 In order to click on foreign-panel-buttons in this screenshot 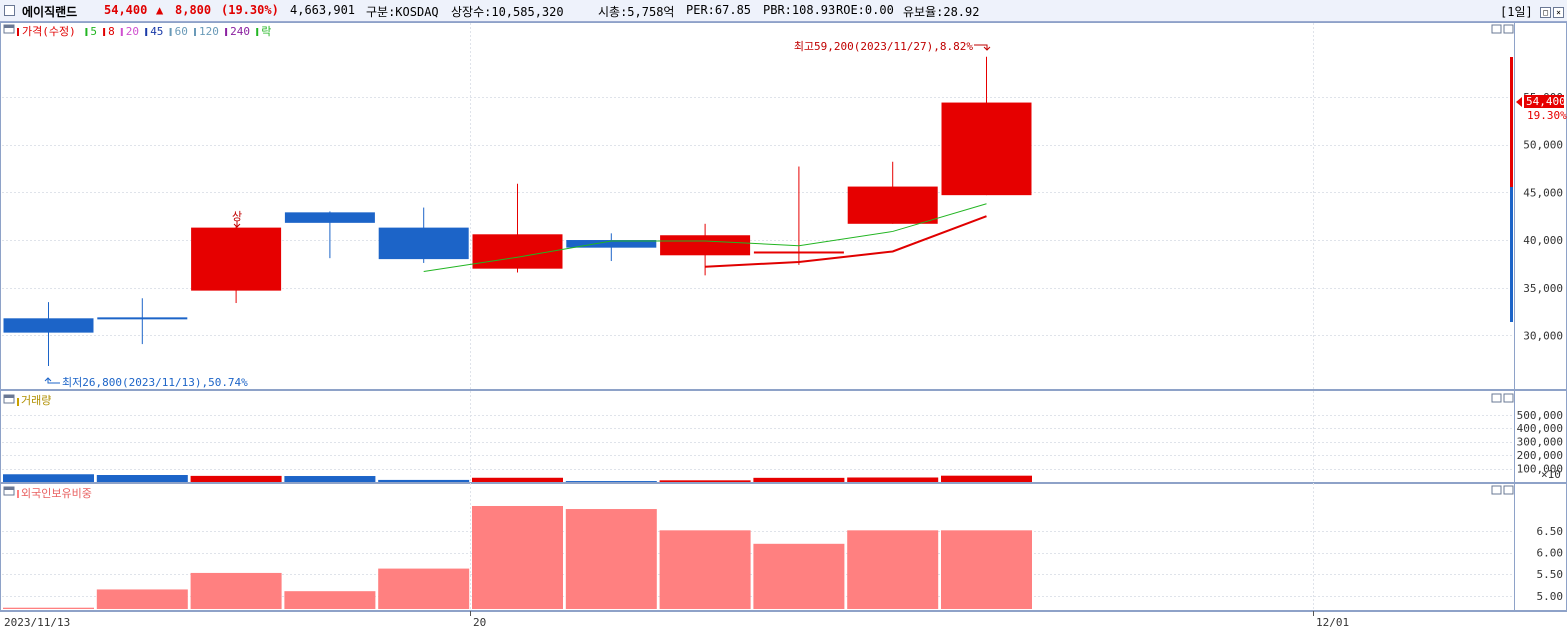, I will do `click(1502, 490)`.